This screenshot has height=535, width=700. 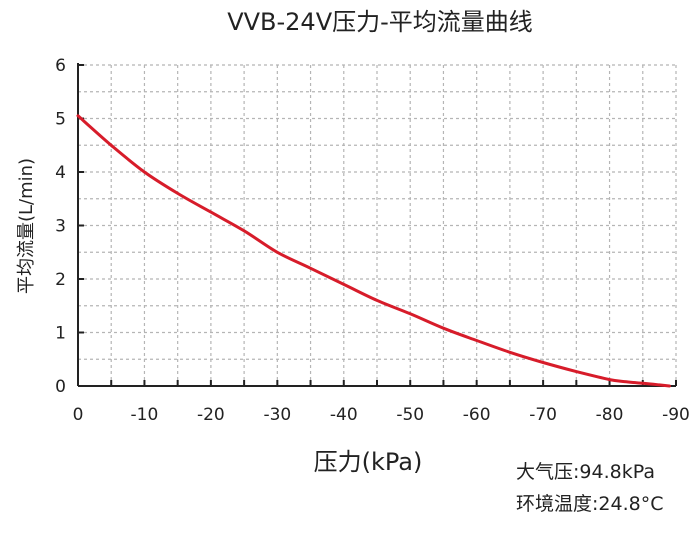 I want to click on x-tick-label: -10, so click(x=145, y=415).